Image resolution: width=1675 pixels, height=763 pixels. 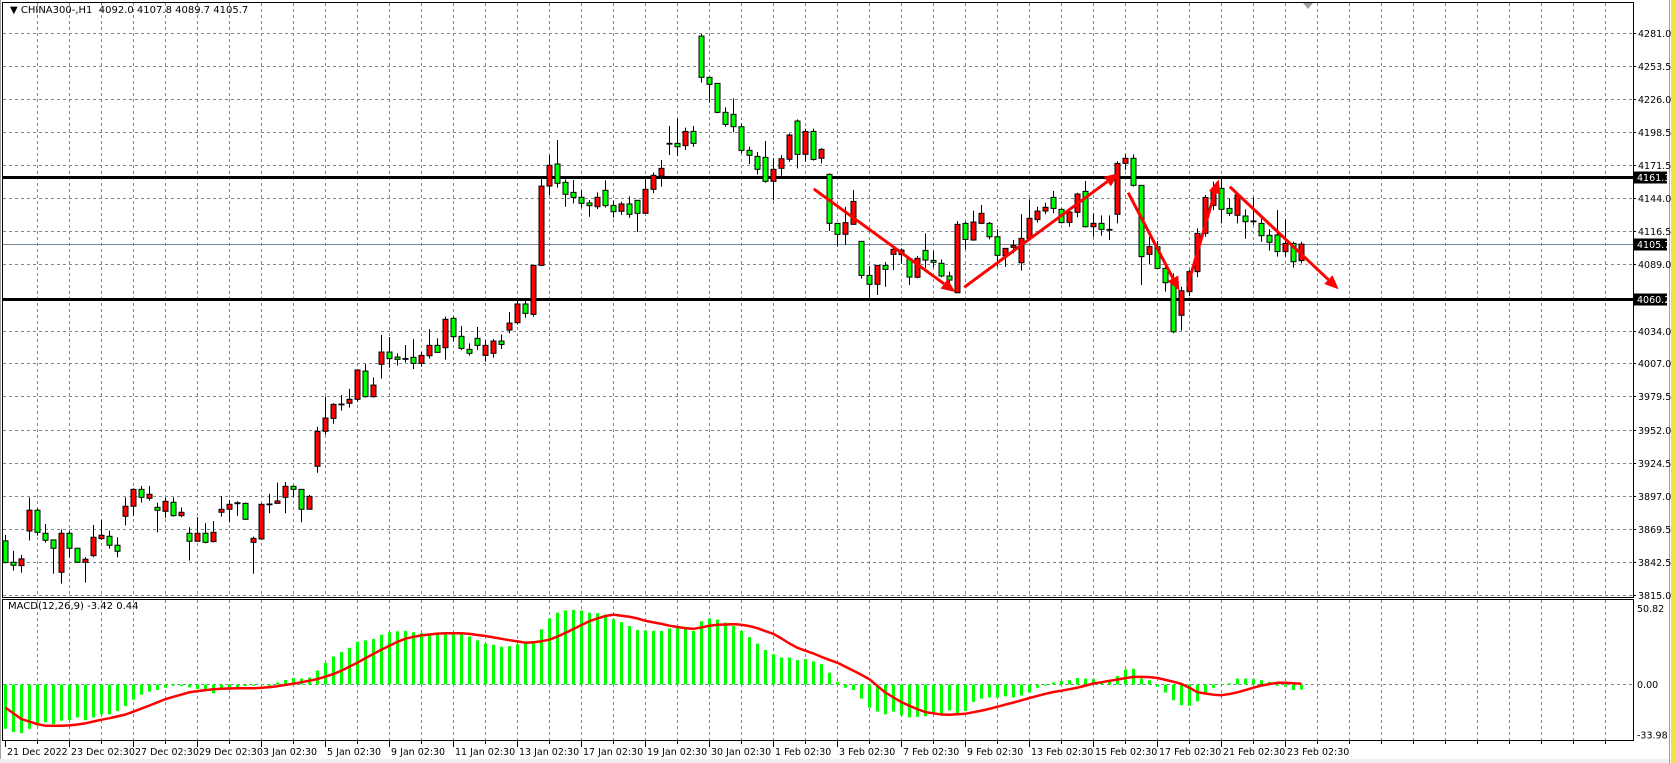 I want to click on time-tick-label: 23 Feb 02:30, so click(x=1318, y=752).